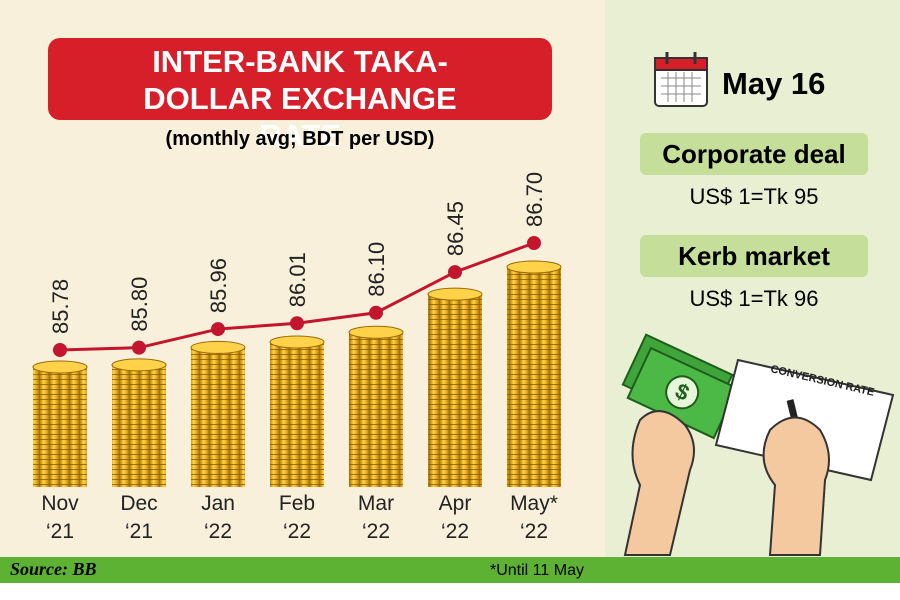 This screenshot has width=900, height=600. What do you see at coordinates (376, 517) in the screenshot?
I see `x-tick-label: Mar ‘22` at bounding box center [376, 517].